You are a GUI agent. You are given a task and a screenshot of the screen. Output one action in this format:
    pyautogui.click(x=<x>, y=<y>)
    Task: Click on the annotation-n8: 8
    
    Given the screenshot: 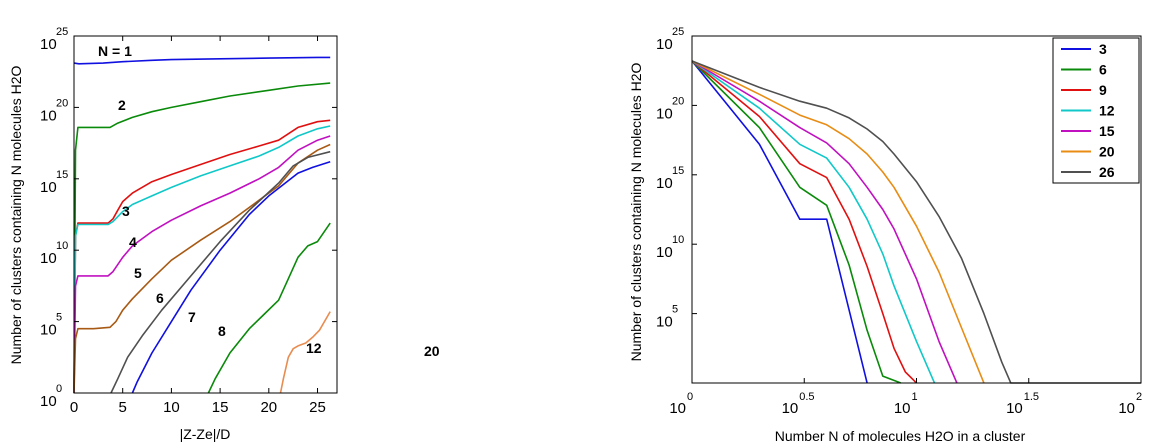 What is the action you would take?
    pyautogui.click(x=222, y=331)
    